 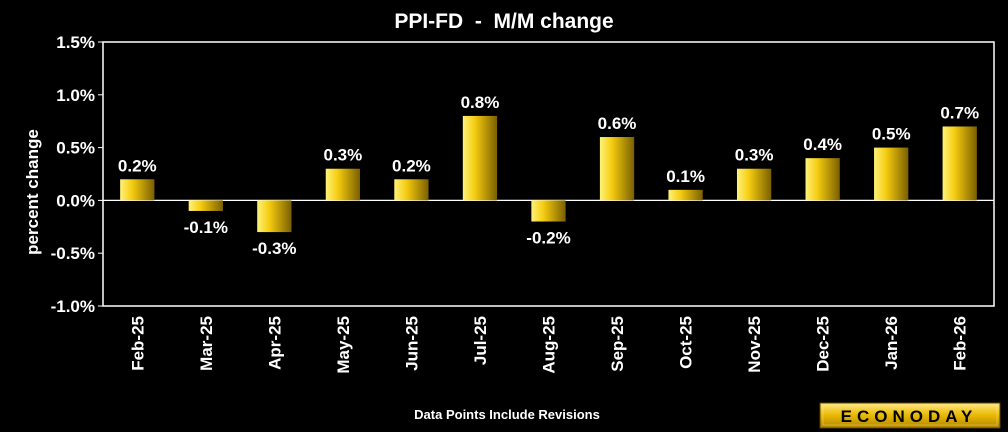 I want to click on econoday-logo: ECONODAY, so click(x=910, y=415).